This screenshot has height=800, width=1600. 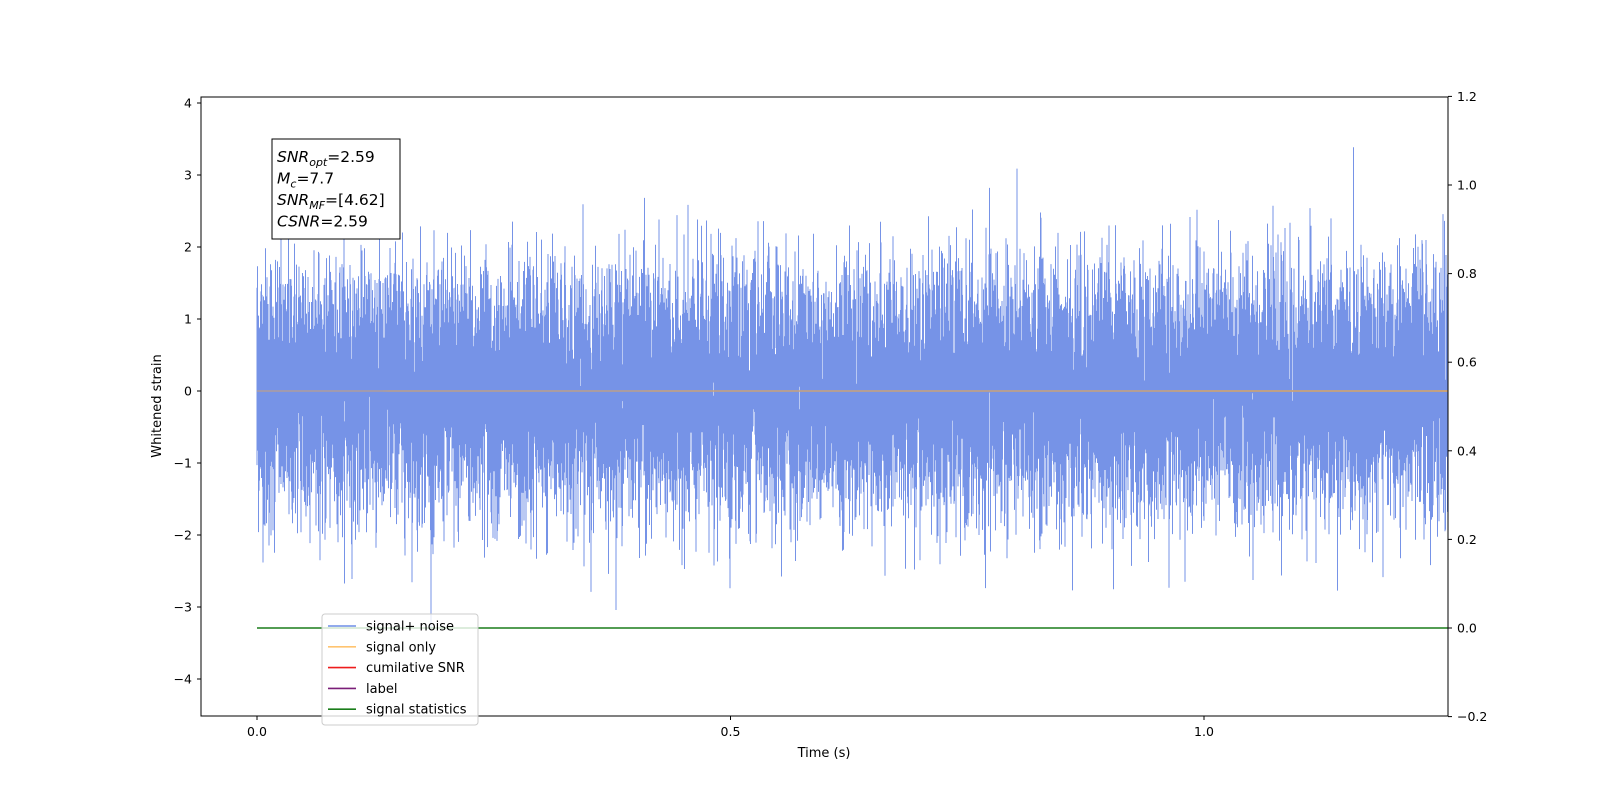 What do you see at coordinates (322, 222) in the screenshot?
I see `annotation-line: CSNR=2.59` at bounding box center [322, 222].